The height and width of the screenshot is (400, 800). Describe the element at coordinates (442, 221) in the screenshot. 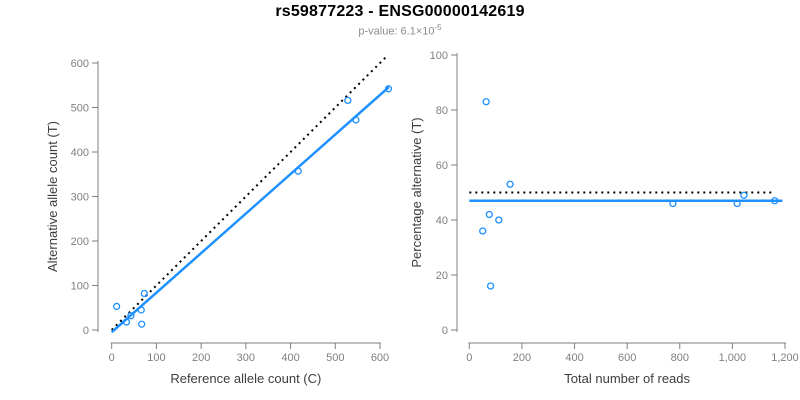

I see `y-tick-label: 40` at that location.